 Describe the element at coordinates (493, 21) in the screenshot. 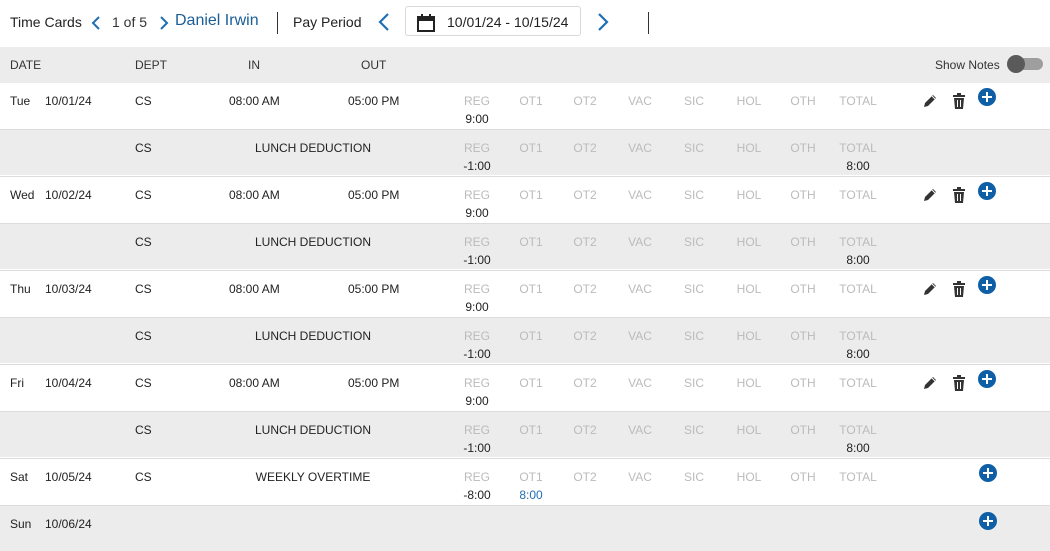

I see `date-range-picker: 10/01/24 - 10/15/24` at that location.